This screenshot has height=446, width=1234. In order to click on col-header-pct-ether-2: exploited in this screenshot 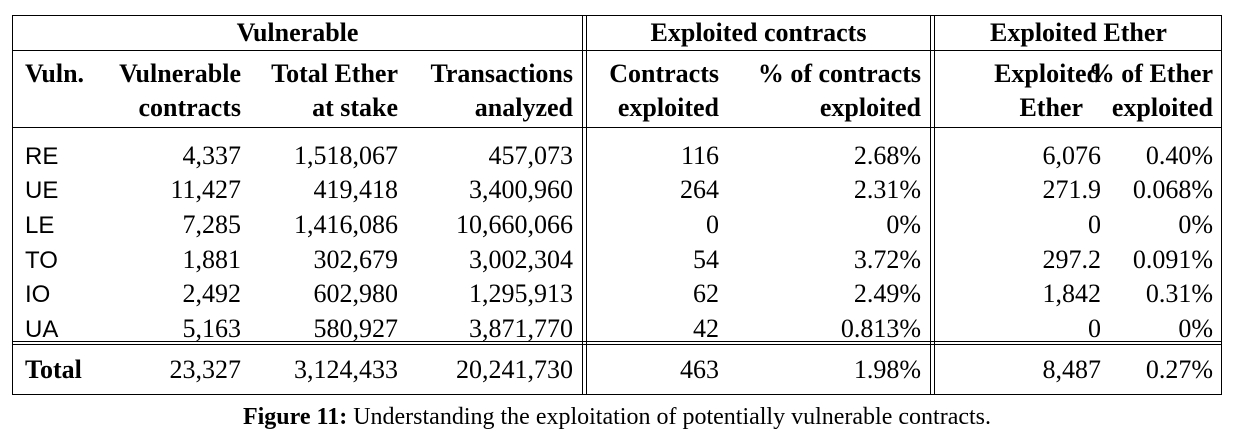, I will do `click(1162, 107)`.